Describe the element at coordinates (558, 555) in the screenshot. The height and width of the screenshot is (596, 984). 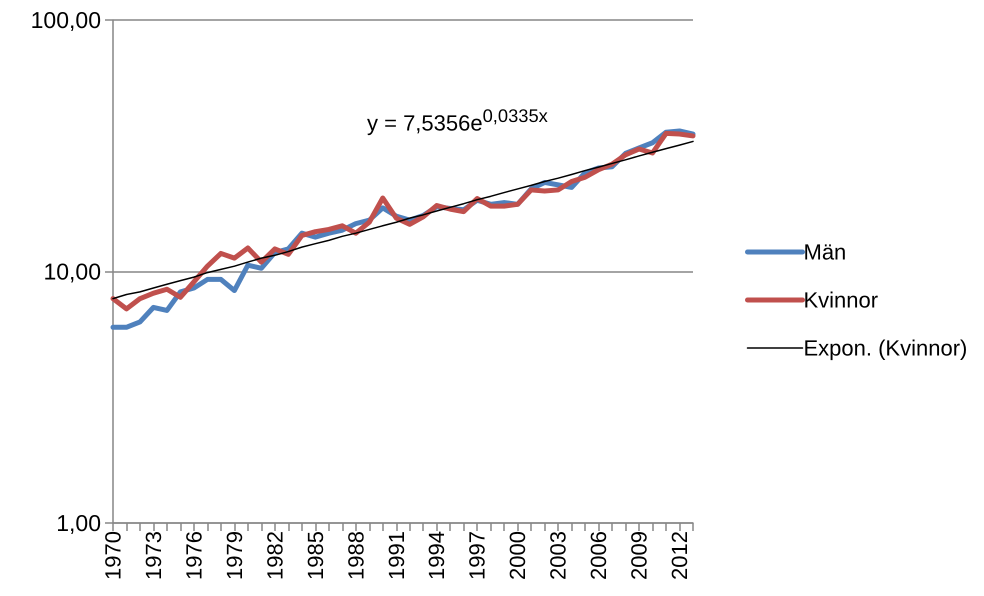
I see `x-tick-label: 2003` at that location.